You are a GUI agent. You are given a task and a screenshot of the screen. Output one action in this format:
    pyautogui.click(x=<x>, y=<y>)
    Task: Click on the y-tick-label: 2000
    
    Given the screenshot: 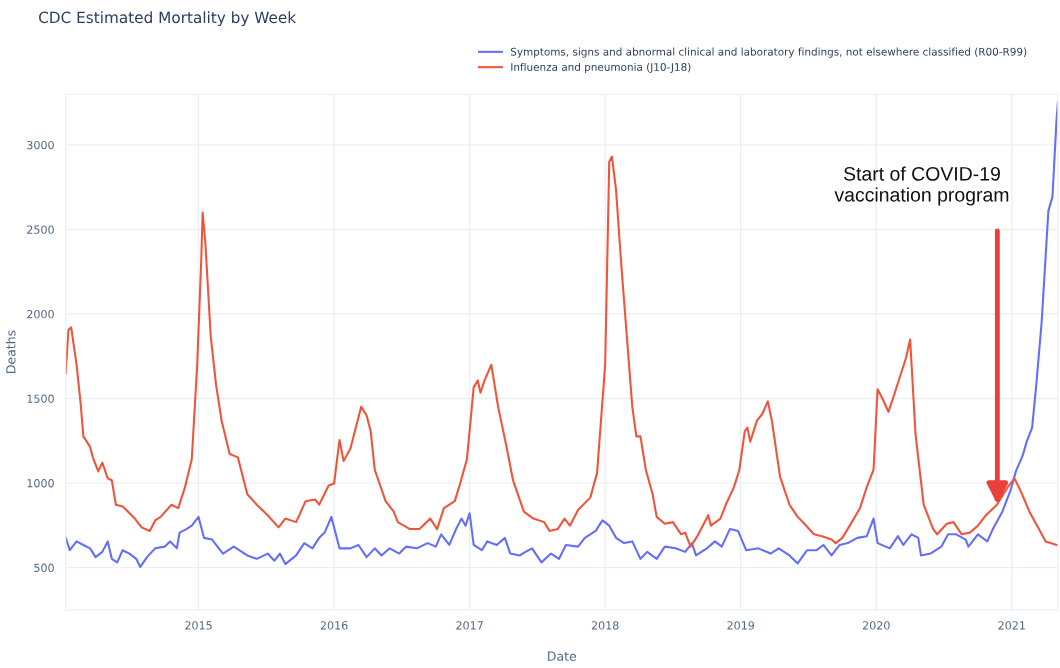 What is the action you would take?
    pyautogui.click(x=40, y=314)
    